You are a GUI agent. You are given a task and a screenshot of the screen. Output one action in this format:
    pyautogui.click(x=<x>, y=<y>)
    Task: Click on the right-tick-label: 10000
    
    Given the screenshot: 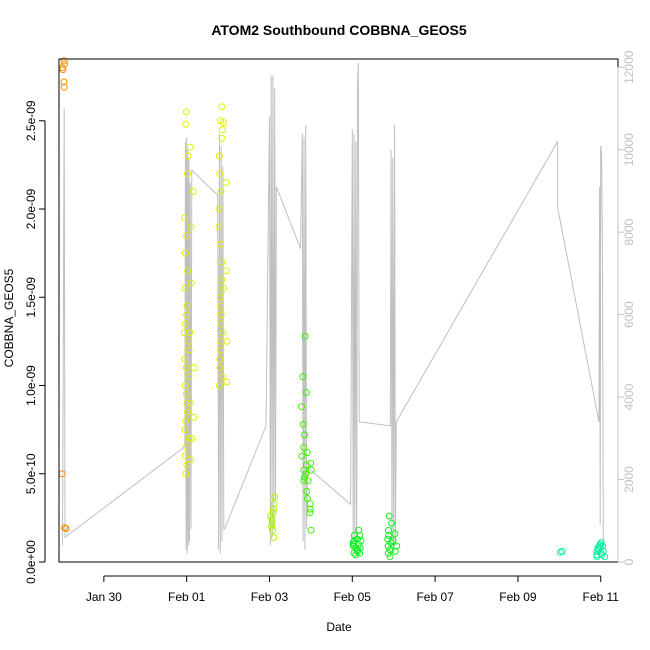 What is the action you would take?
    pyautogui.click(x=629, y=150)
    